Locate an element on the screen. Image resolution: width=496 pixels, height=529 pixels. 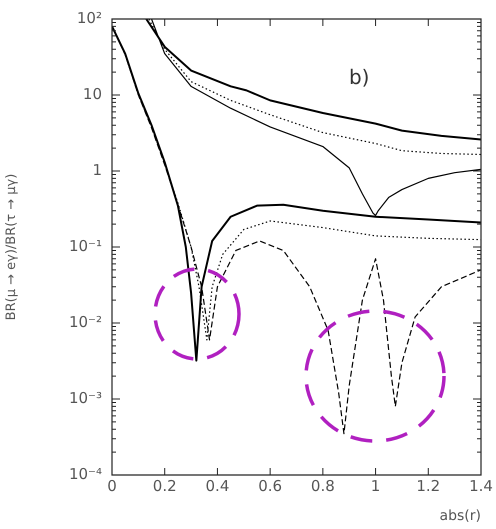
y-tick-label: 10 is located at coordinates (92, 93).